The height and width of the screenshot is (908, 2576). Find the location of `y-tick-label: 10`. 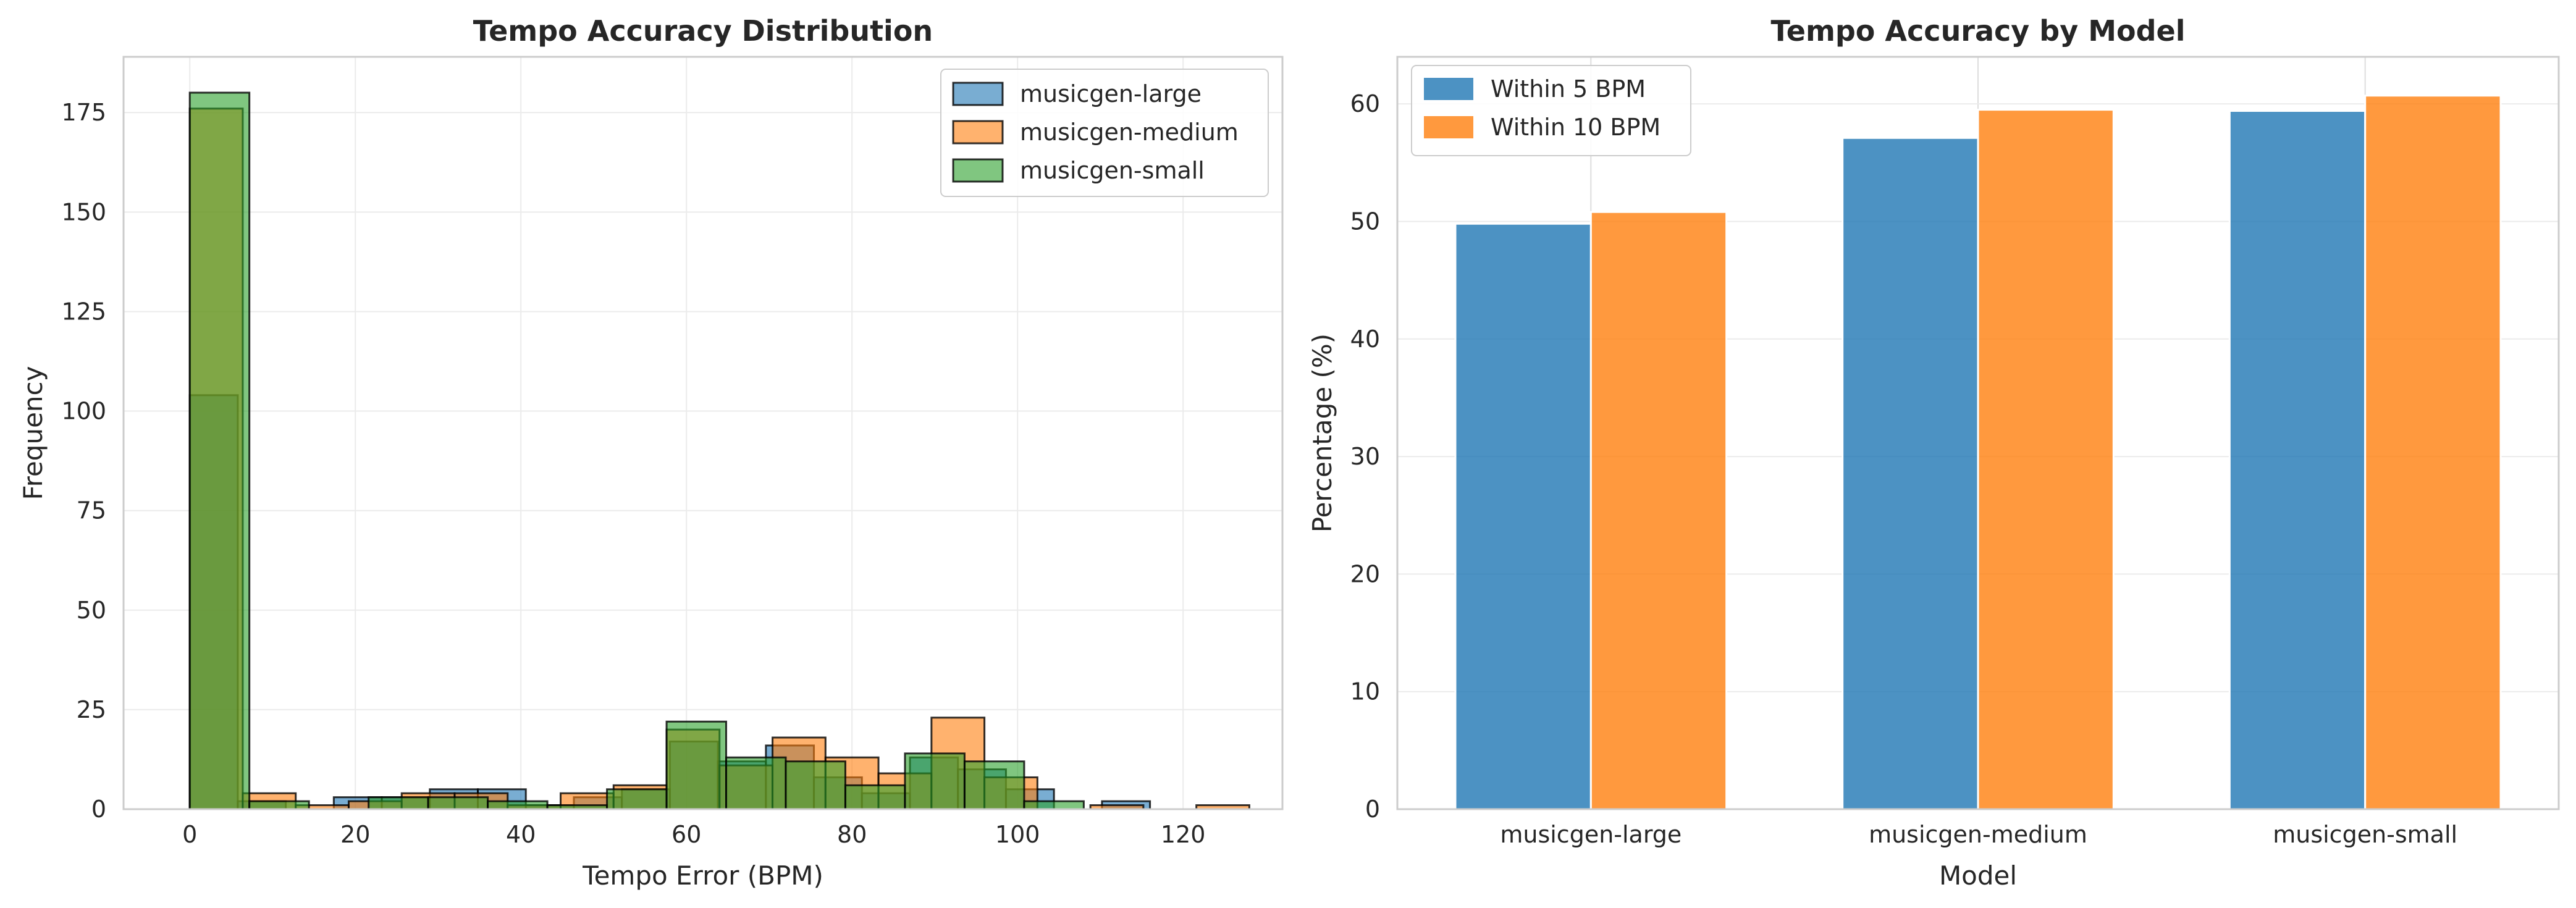

y-tick-label: 10 is located at coordinates (1365, 692).